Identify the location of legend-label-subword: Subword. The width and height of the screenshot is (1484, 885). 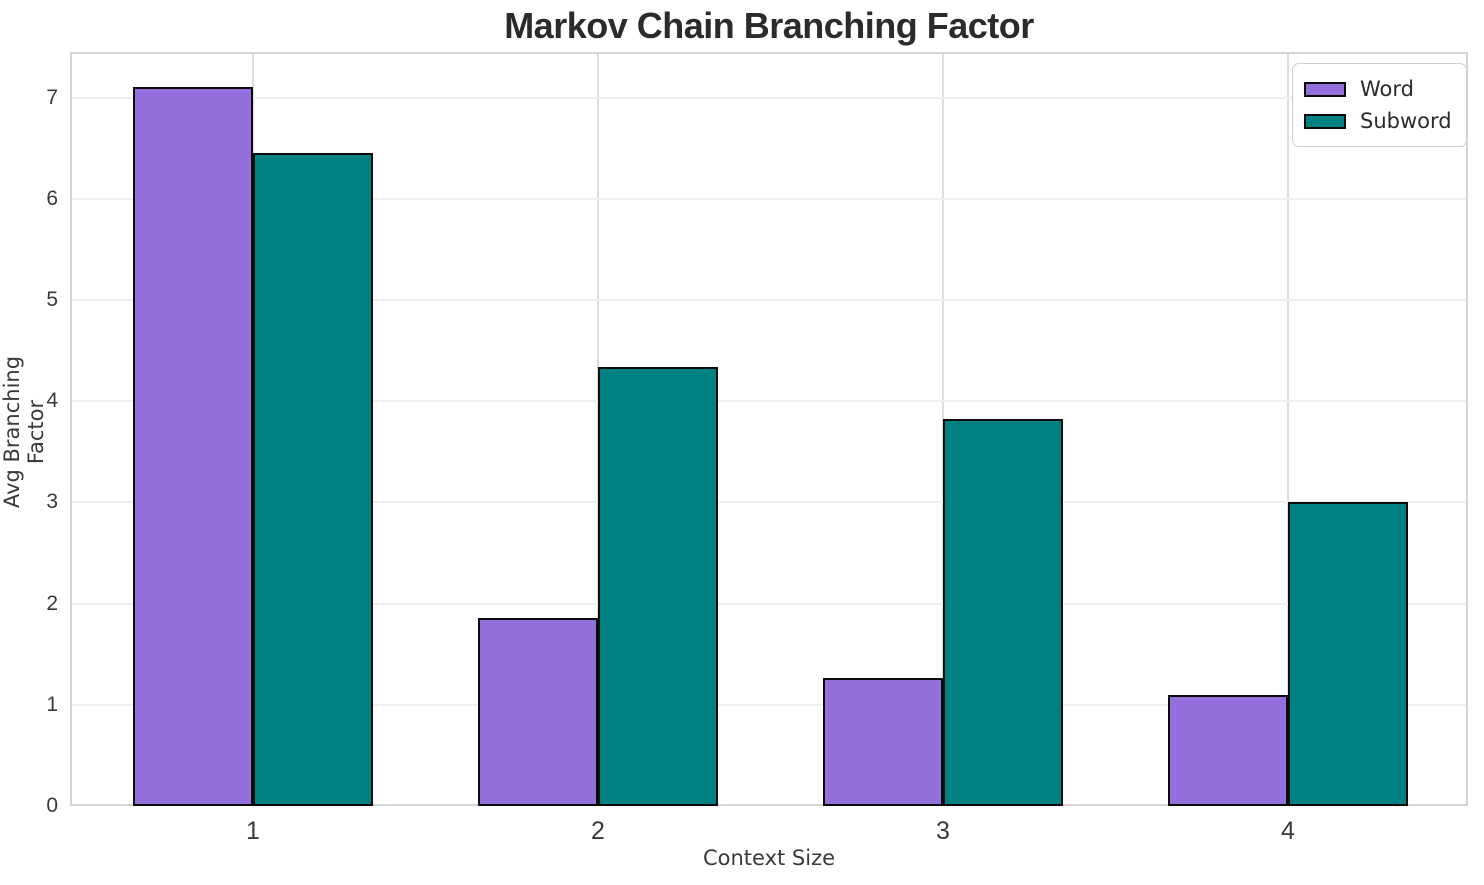
(1406, 121).